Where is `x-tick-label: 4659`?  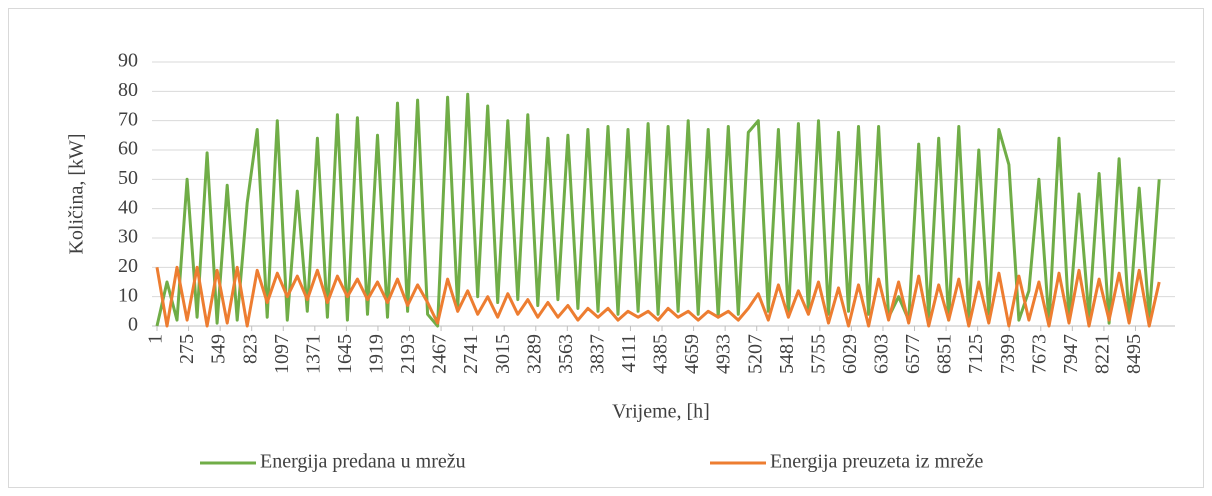
x-tick-label: 4659 is located at coordinates (692, 354).